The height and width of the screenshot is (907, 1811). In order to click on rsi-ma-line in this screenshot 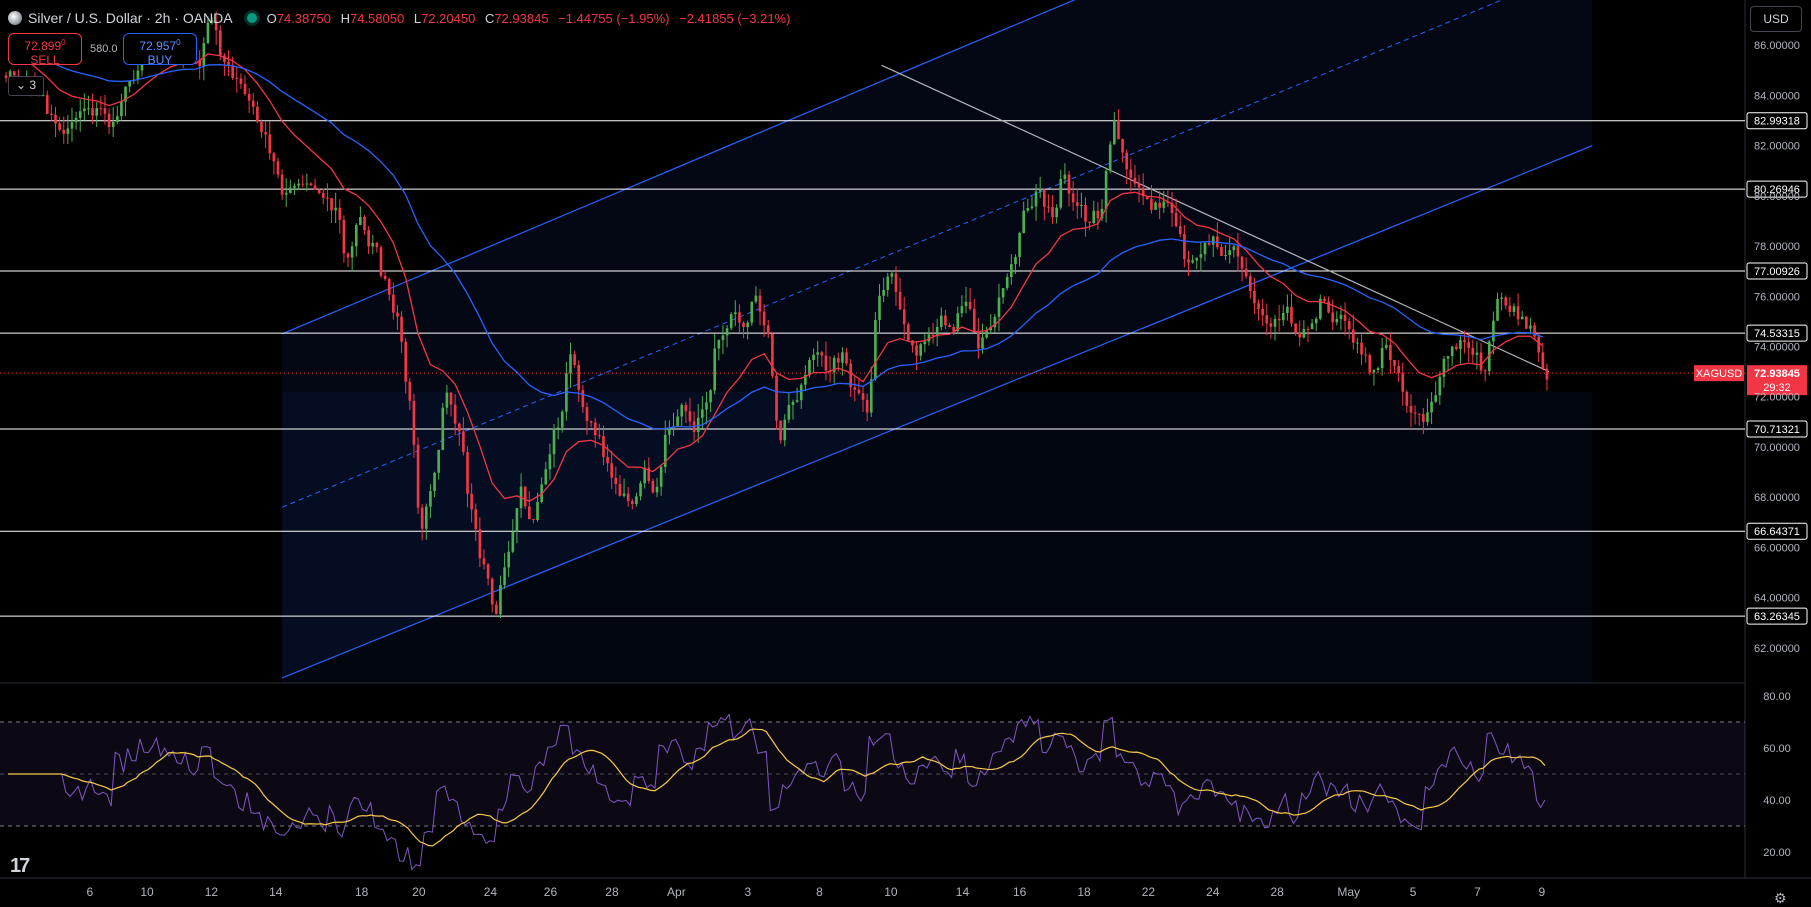, I will do `click(777, 787)`.